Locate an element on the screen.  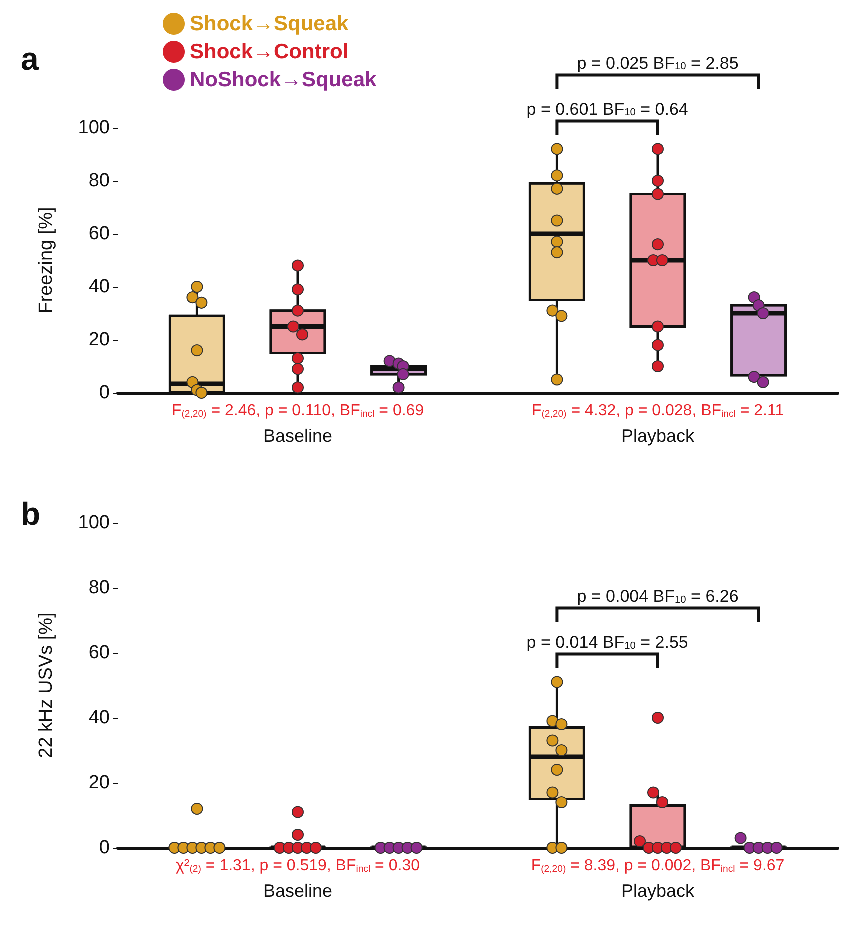
chart-title: a is located at coordinates (30, 59).